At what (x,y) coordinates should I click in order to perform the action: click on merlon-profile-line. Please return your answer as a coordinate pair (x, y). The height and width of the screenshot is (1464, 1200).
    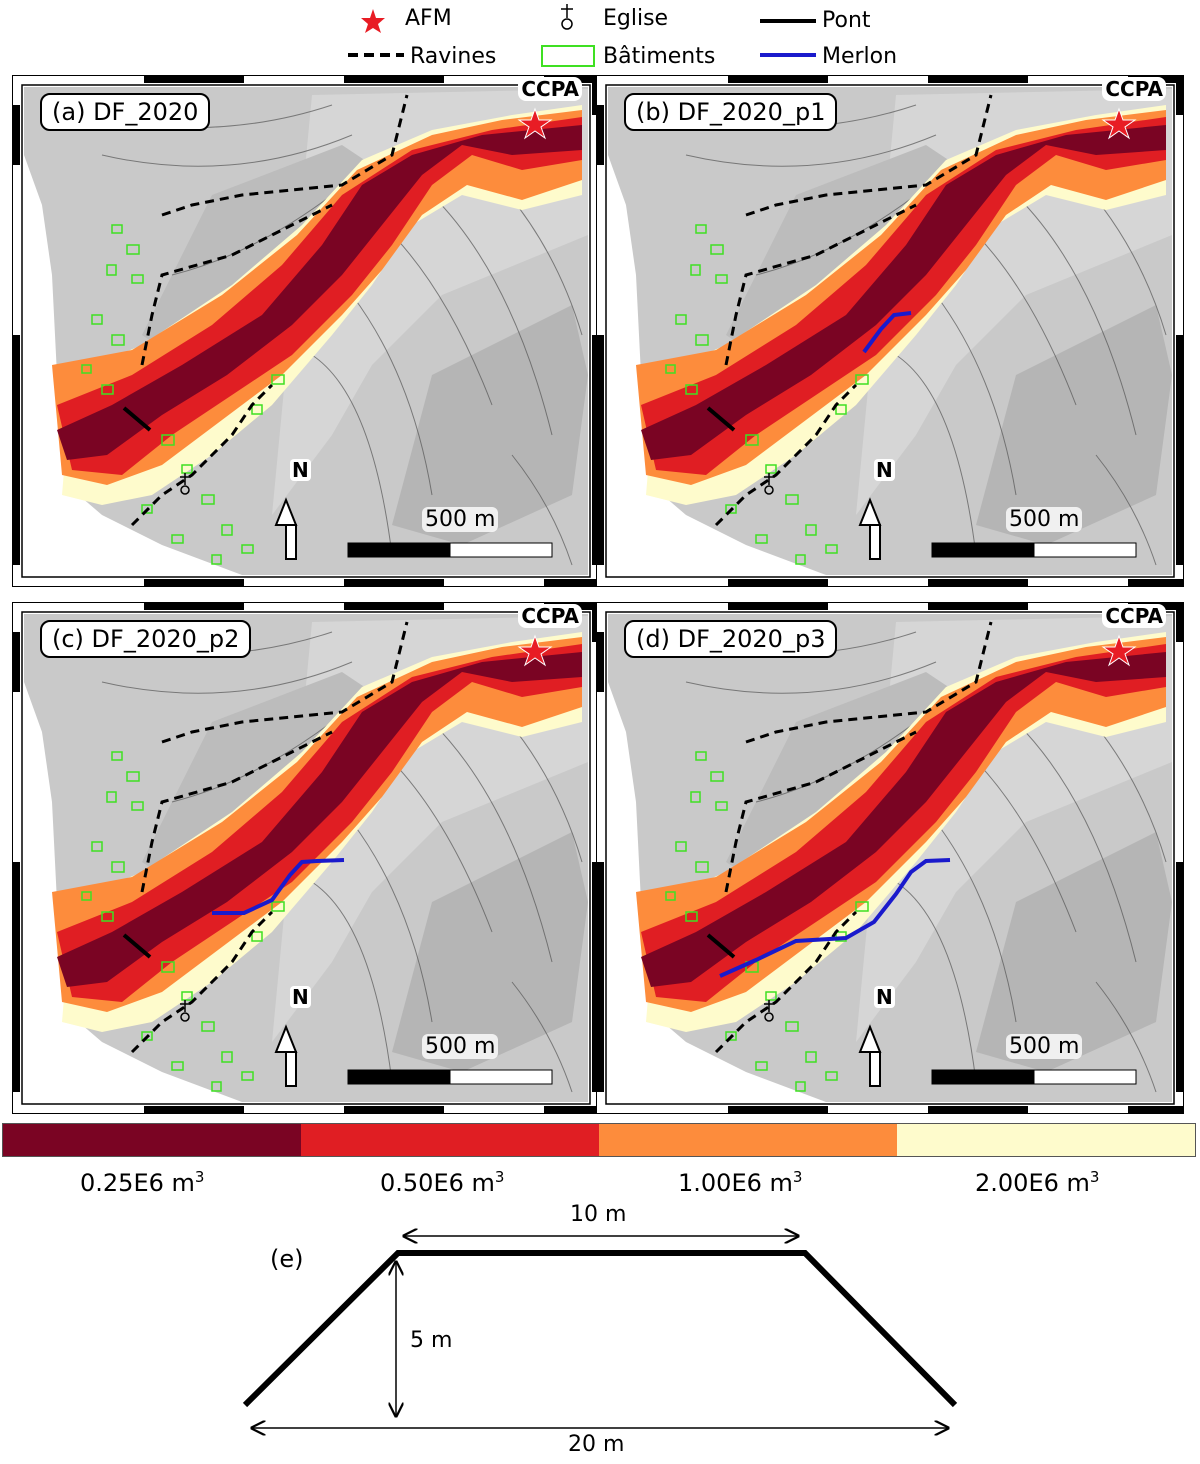
    Looking at the image, I should click on (600, 1329).